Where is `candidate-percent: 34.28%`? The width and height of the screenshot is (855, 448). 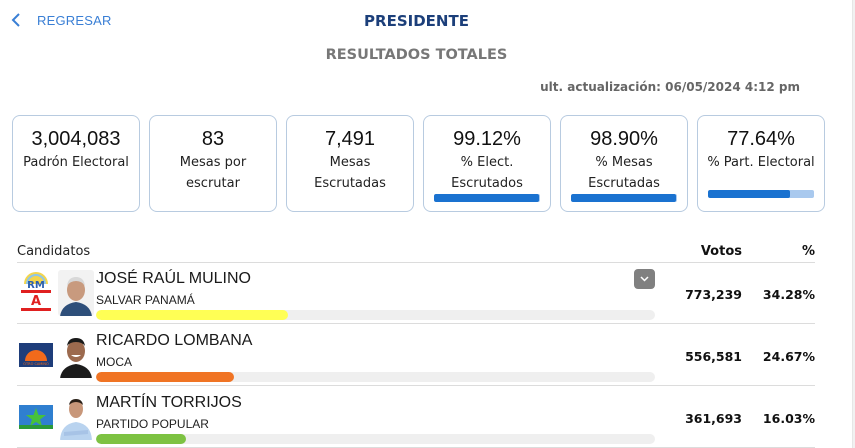 candidate-percent: 34.28% is located at coordinates (788, 294).